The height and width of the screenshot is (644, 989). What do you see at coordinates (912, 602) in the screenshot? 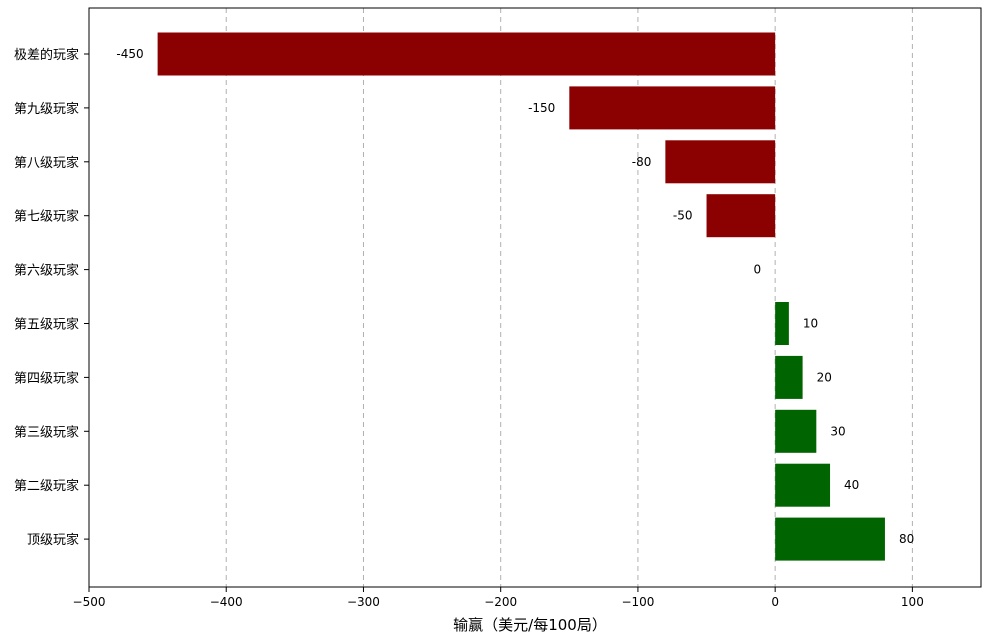
I see `x-tick-label: 100` at bounding box center [912, 602].